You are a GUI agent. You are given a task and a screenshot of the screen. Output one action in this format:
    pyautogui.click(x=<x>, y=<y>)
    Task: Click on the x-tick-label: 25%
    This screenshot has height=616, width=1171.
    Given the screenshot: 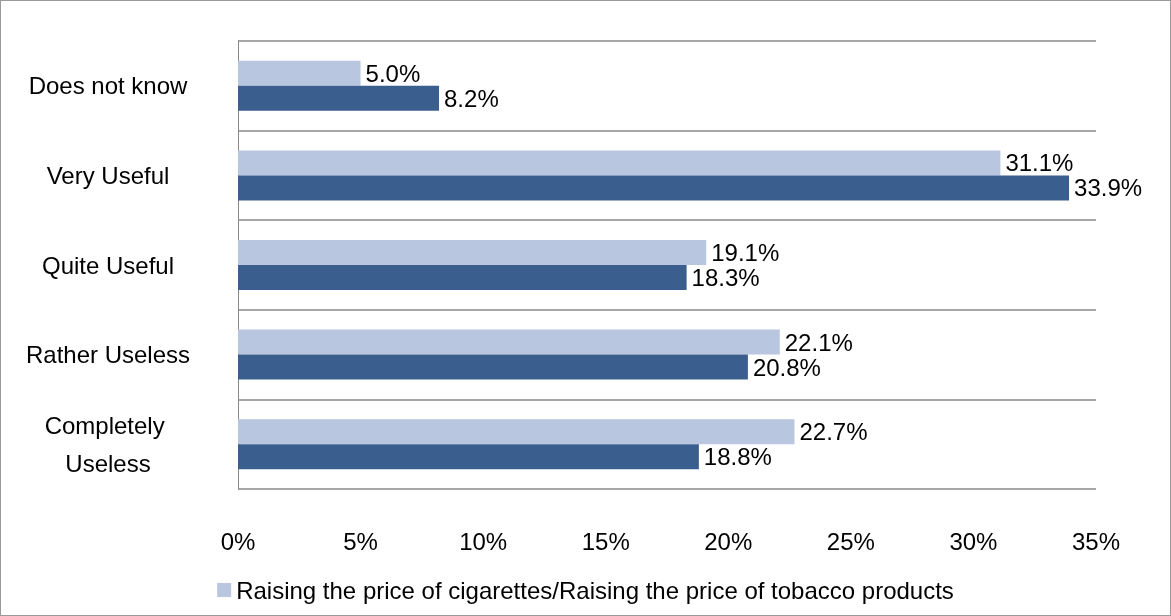 What is the action you would take?
    pyautogui.click(x=850, y=541)
    